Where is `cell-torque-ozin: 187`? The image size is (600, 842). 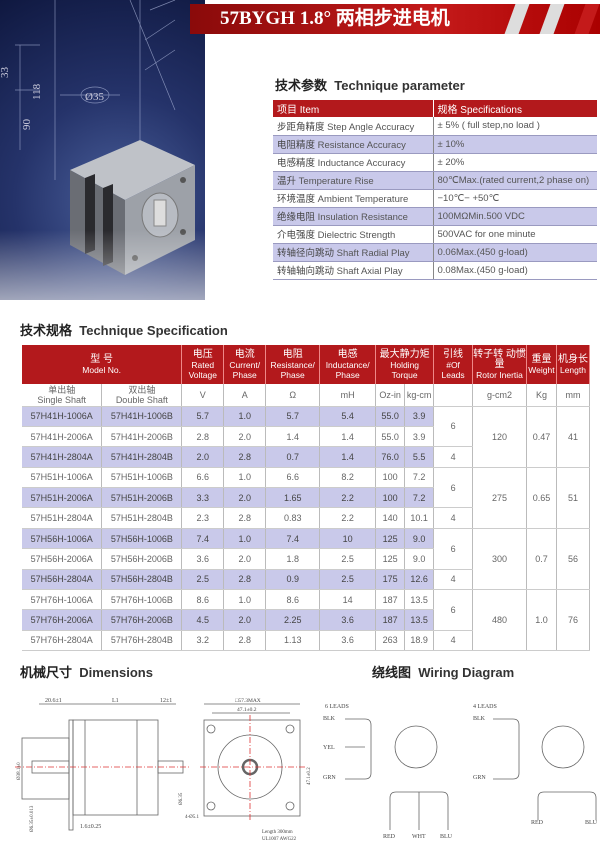
cell-torque-ozin: 187 is located at coordinates (390, 600).